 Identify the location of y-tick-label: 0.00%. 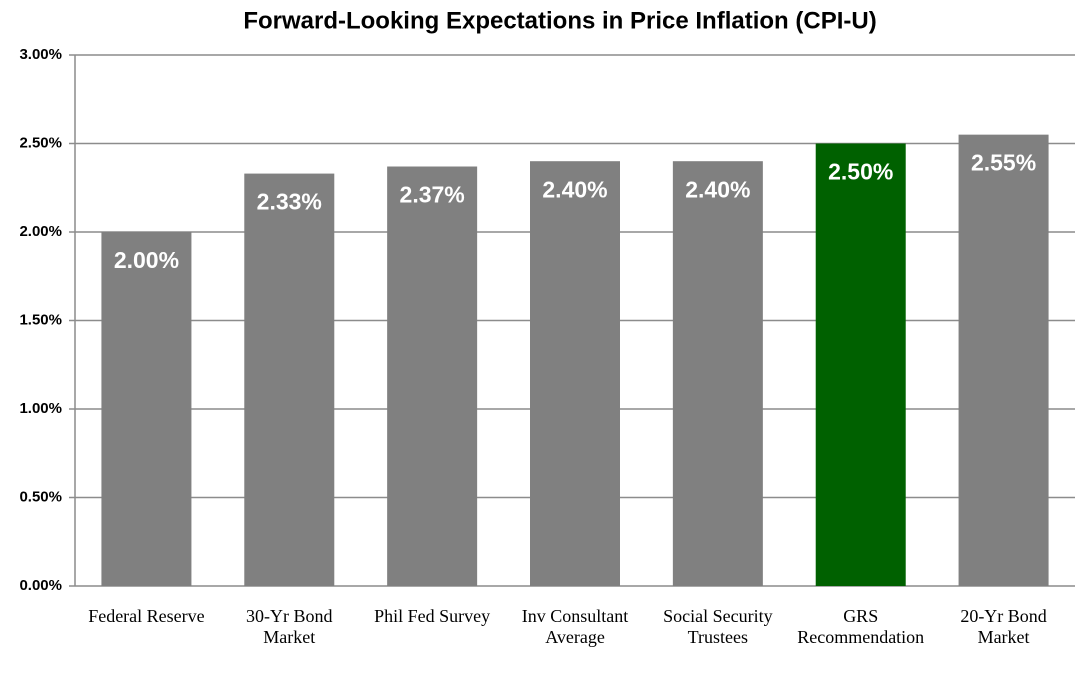
(40, 585).